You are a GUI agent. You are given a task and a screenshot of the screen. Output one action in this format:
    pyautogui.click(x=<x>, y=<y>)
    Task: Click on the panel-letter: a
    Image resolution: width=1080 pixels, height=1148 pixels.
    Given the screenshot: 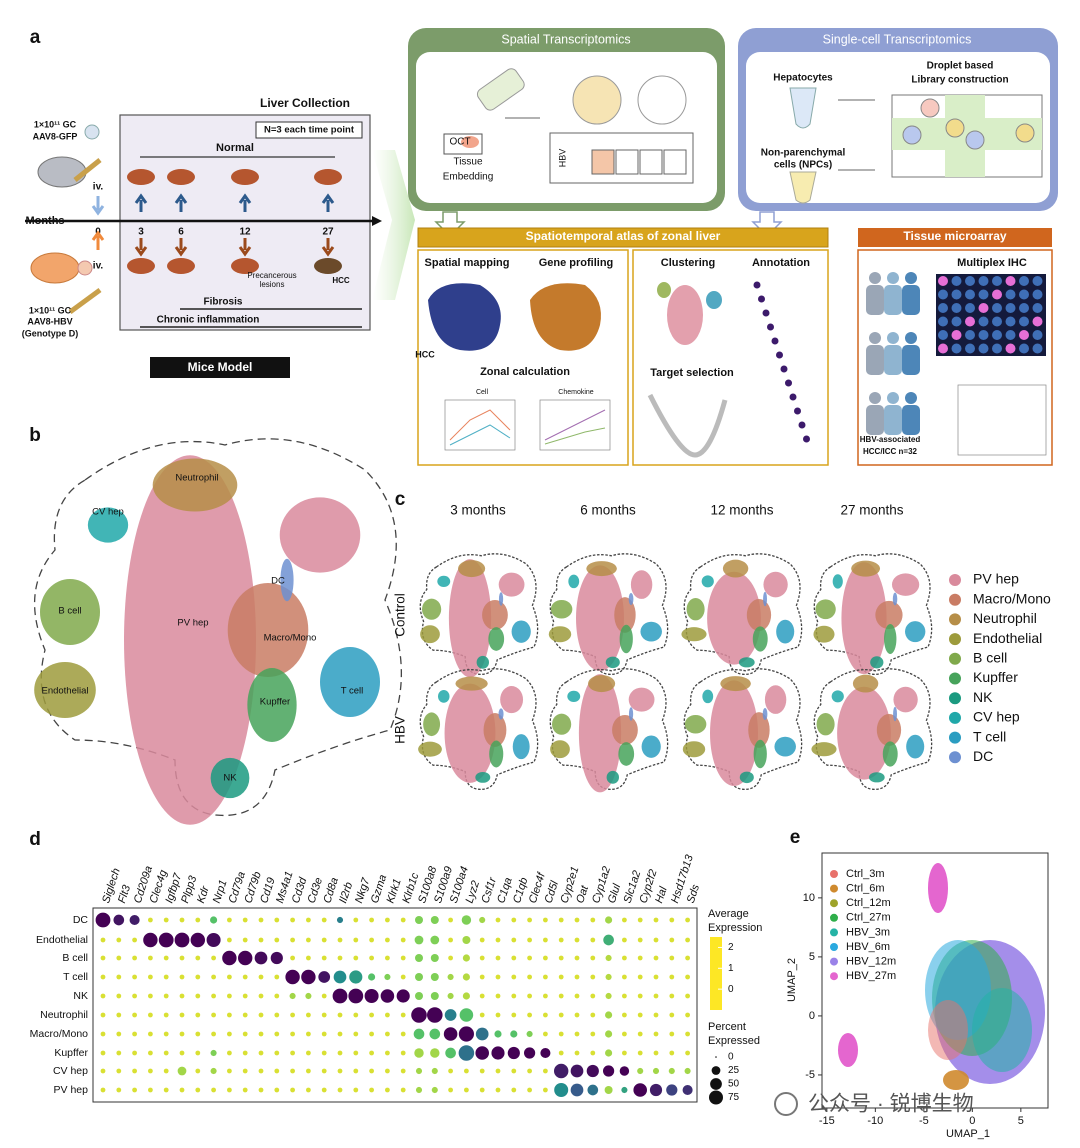 What is the action you would take?
    pyautogui.click(x=35, y=37)
    